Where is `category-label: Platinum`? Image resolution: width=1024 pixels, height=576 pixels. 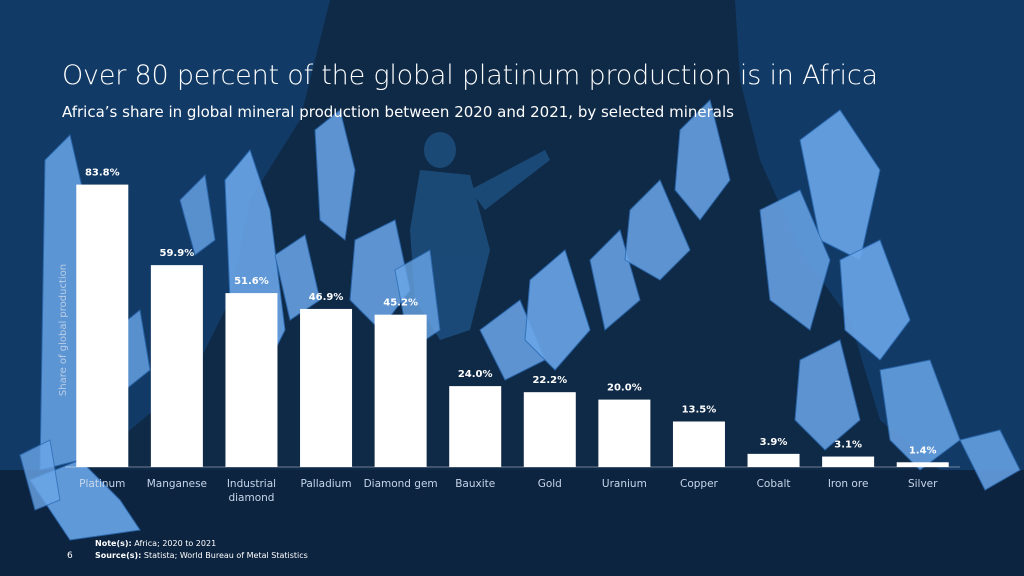 category-label: Platinum is located at coordinates (102, 484).